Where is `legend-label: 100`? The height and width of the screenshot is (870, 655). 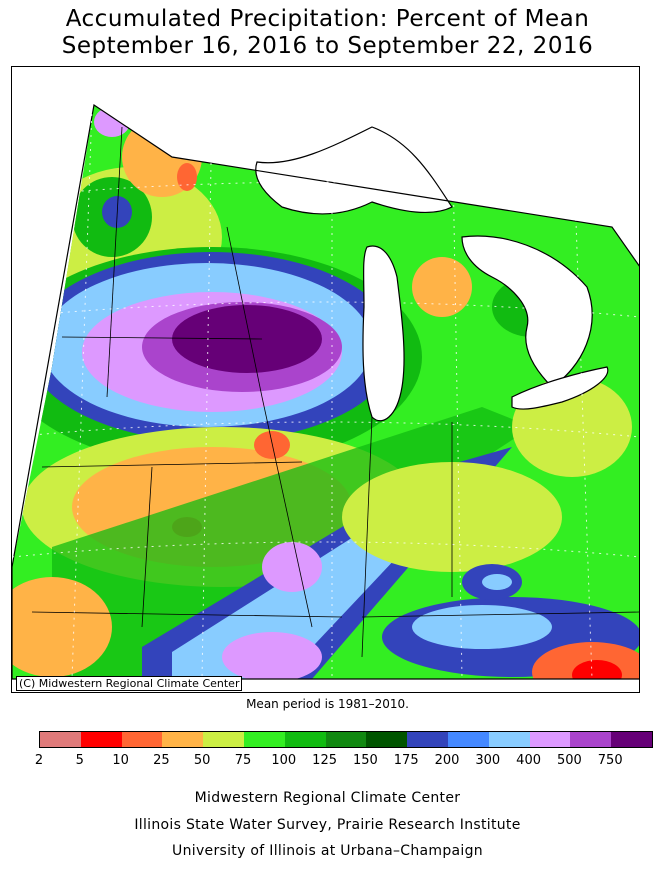 legend-label: 100 is located at coordinates (284, 760).